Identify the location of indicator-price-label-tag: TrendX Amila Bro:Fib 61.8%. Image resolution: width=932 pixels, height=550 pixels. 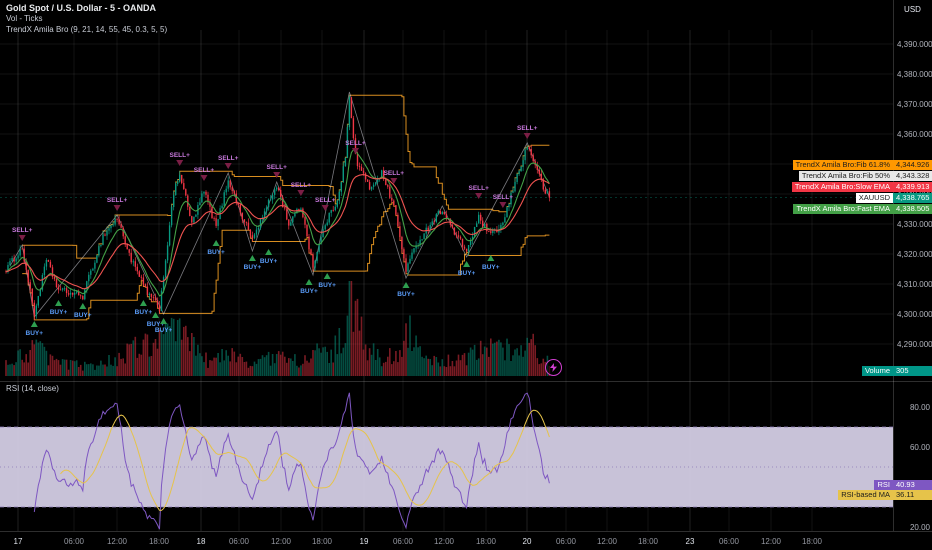
(842, 165).